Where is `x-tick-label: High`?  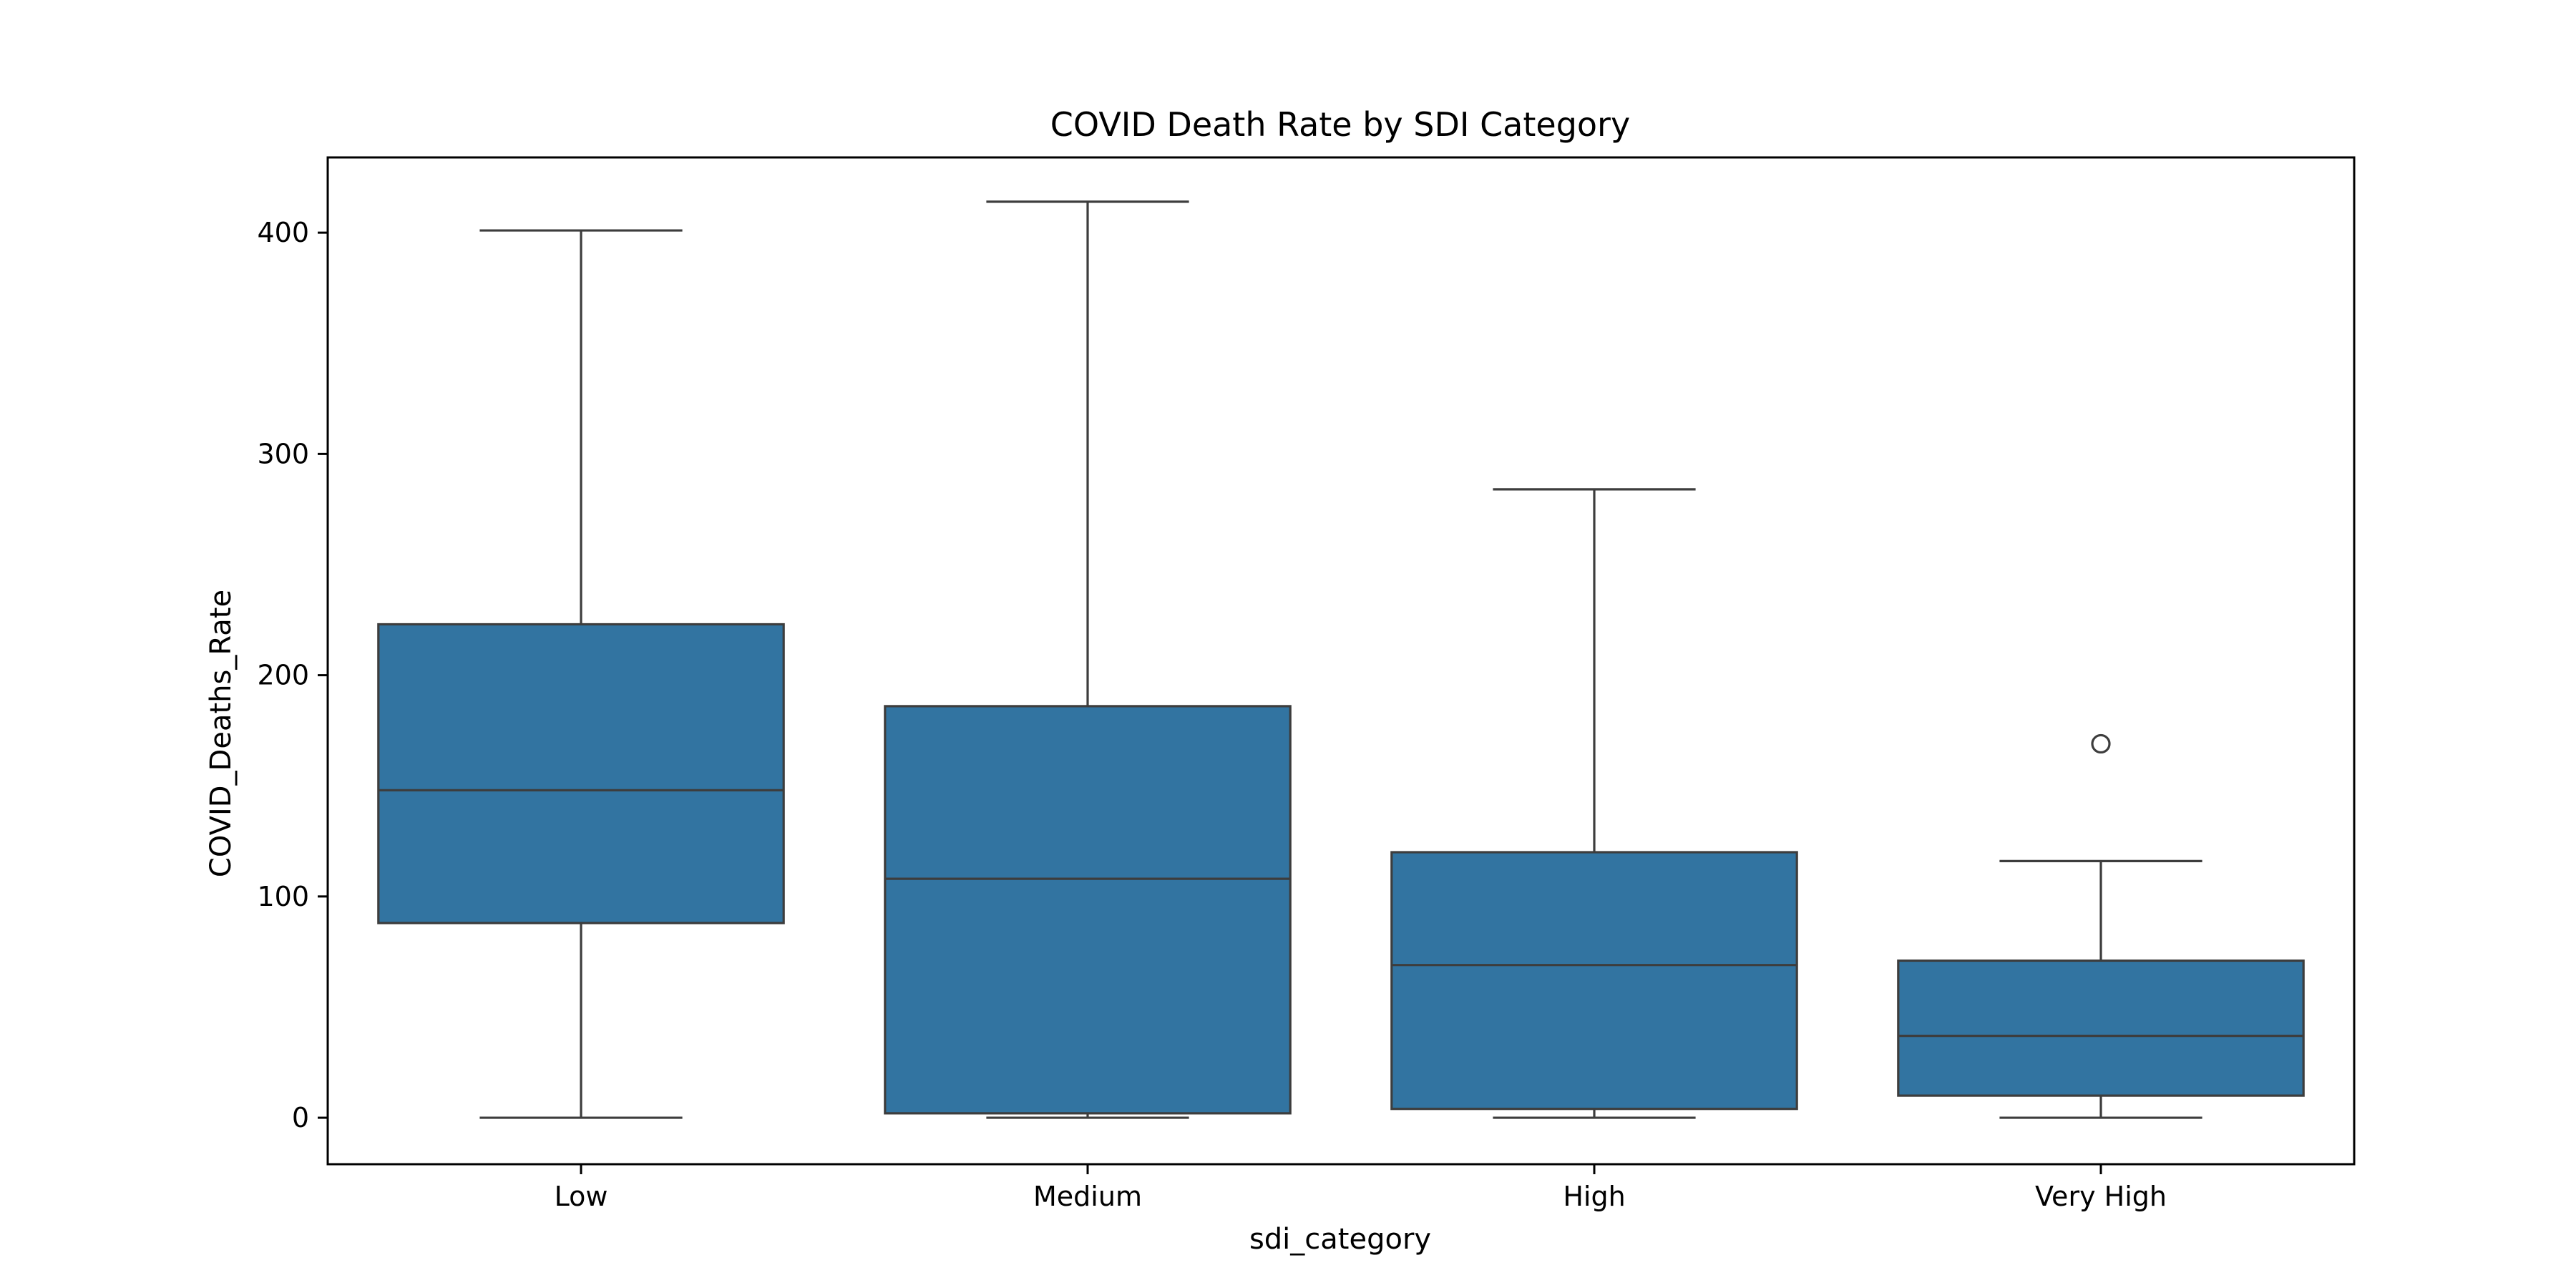
x-tick-label: High is located at coordinates (1594, 1196).